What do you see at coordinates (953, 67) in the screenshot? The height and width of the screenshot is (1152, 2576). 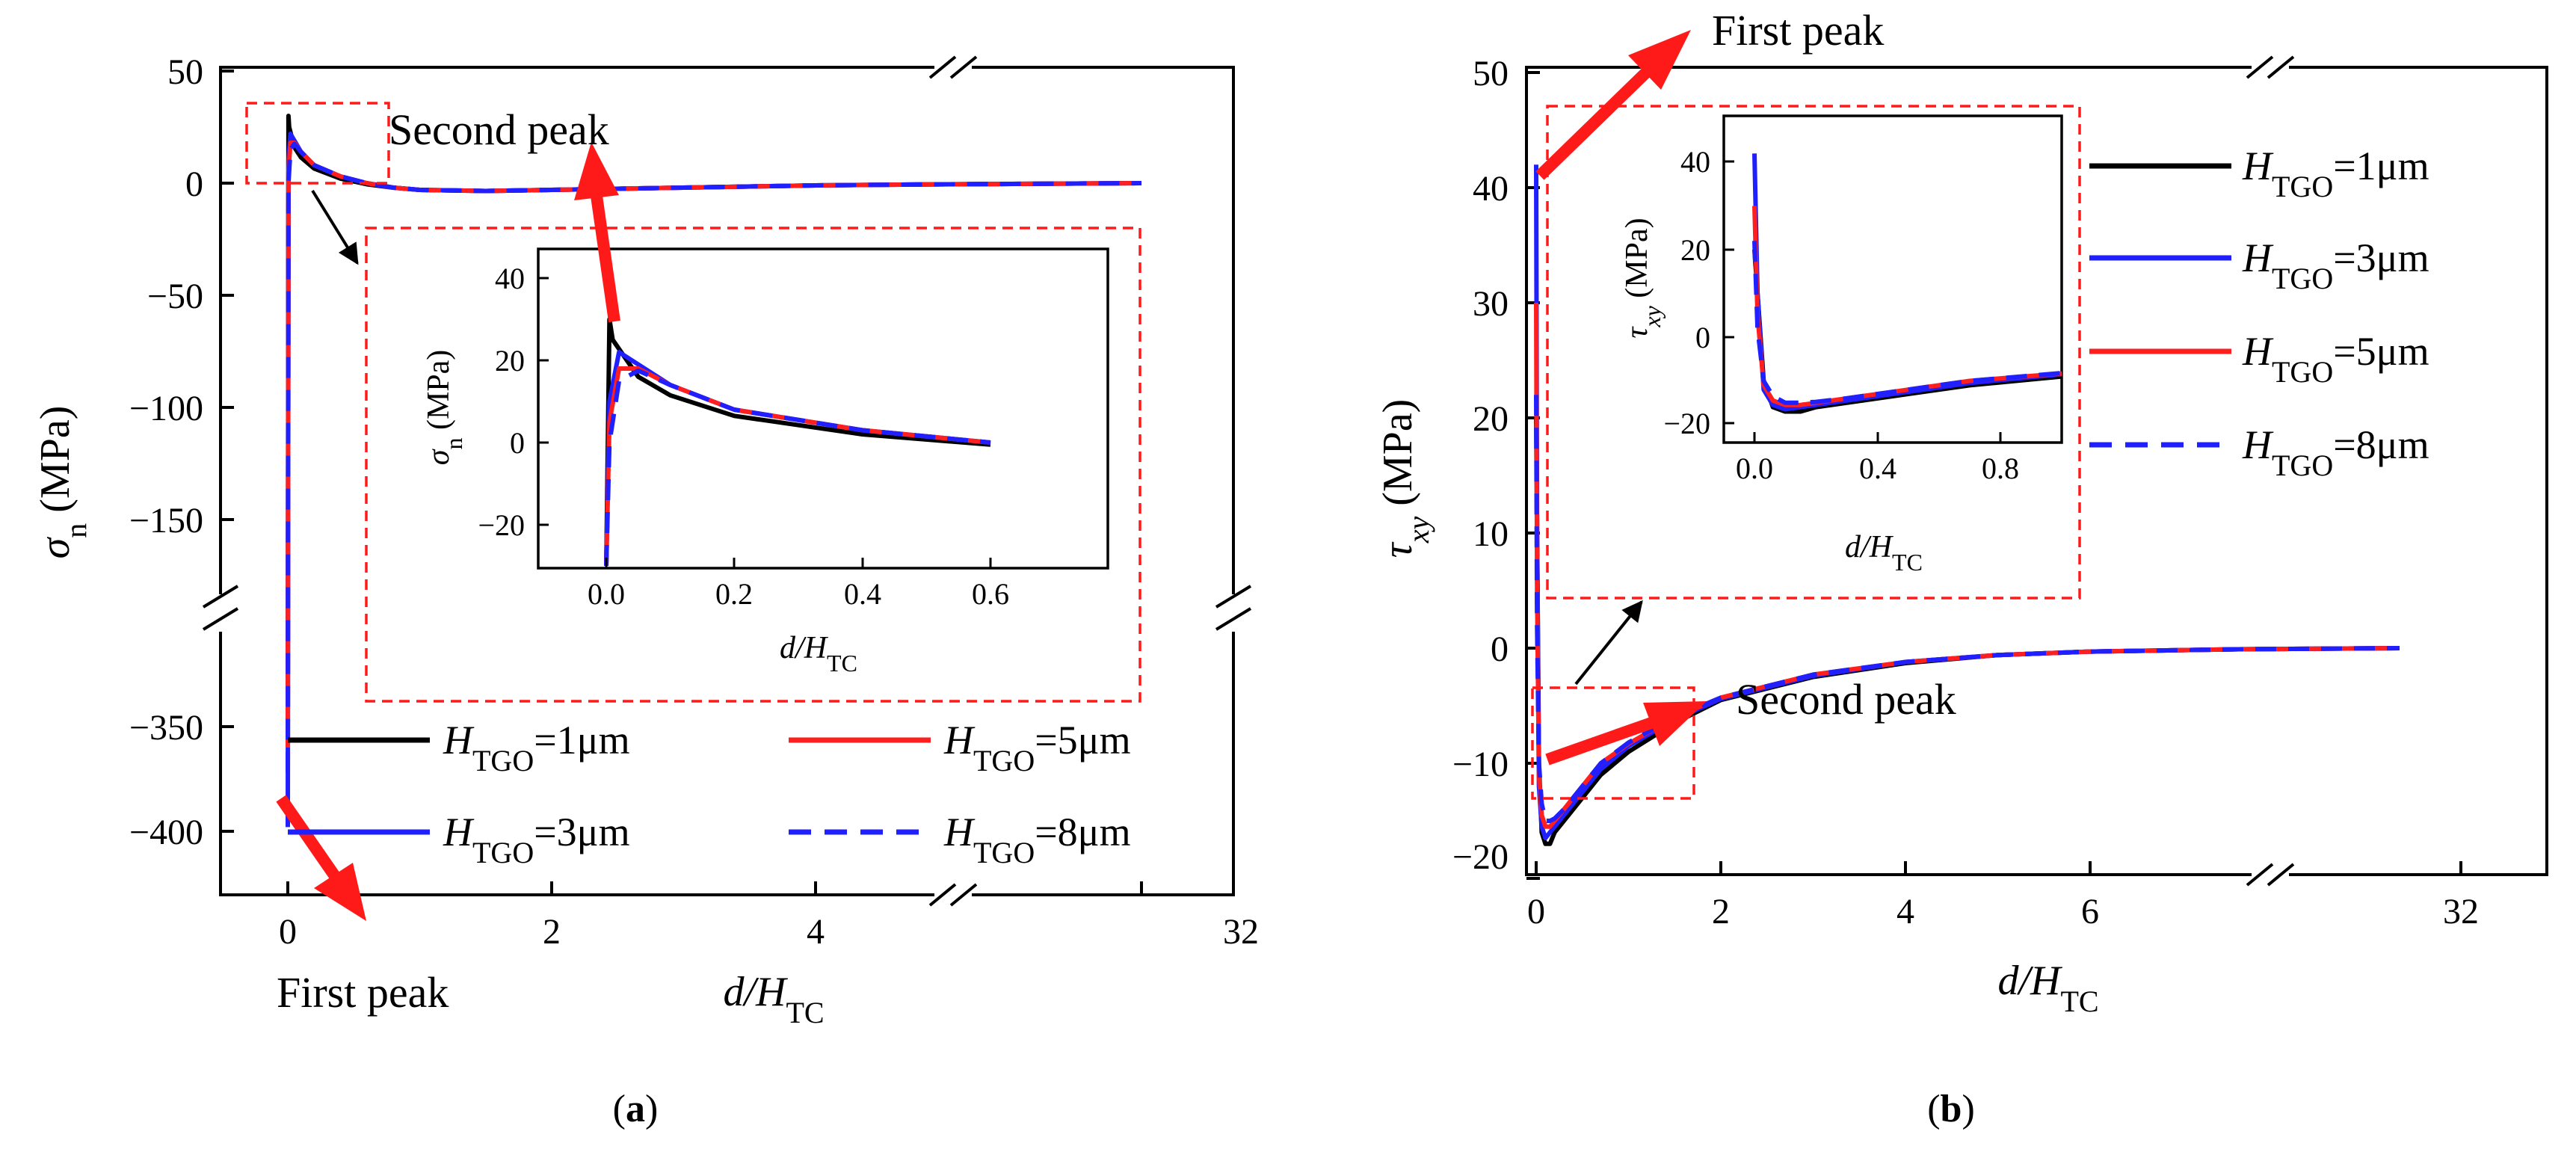 I see `panel-a-x-break-top` at bounding box center [953, 67].